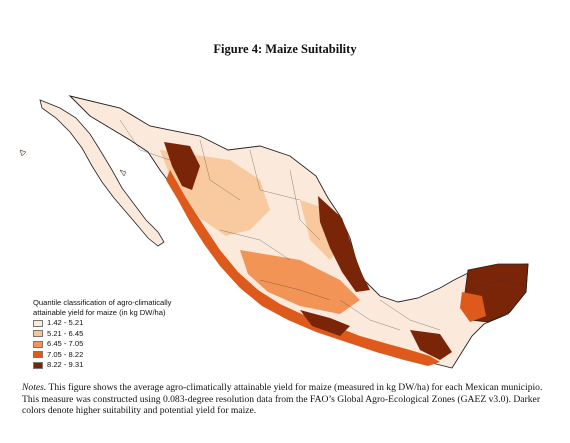 The image size is (570, 443). What do you see at coordinates (65, 354) in the screenshot?
I see `legend-label: 7.05 - 8.22` at bounding box center [65, 354].